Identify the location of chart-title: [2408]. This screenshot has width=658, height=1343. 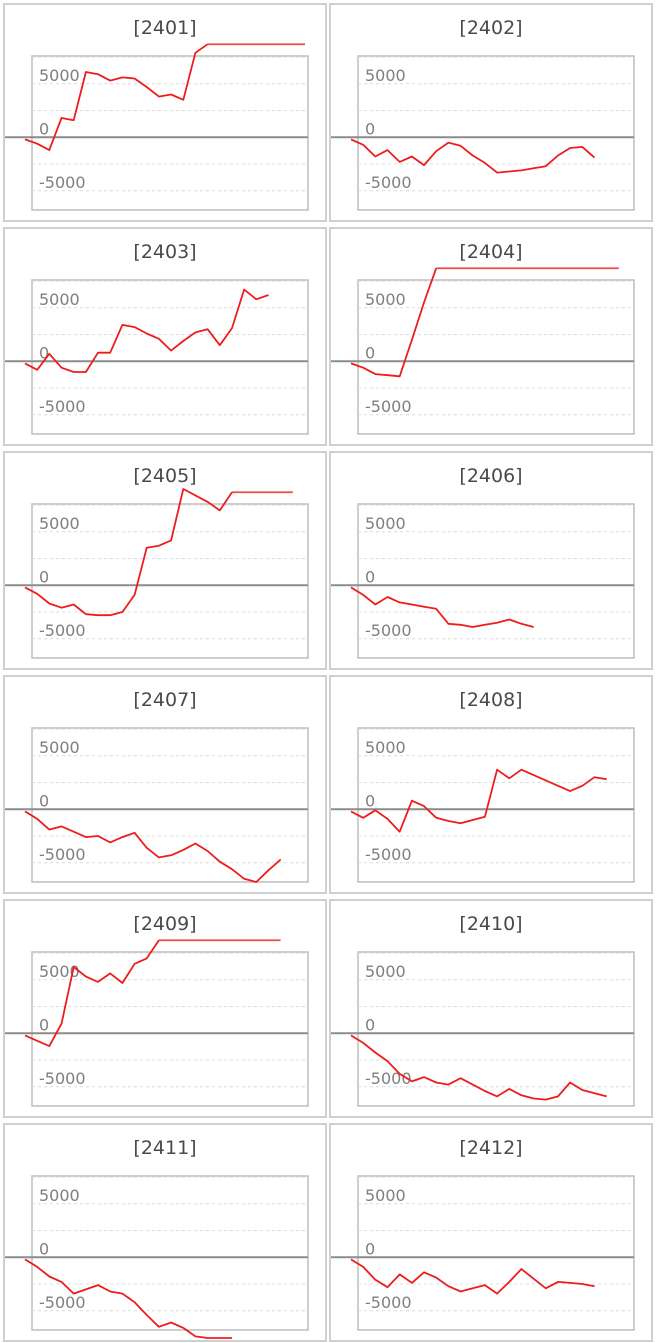
(491, 700).